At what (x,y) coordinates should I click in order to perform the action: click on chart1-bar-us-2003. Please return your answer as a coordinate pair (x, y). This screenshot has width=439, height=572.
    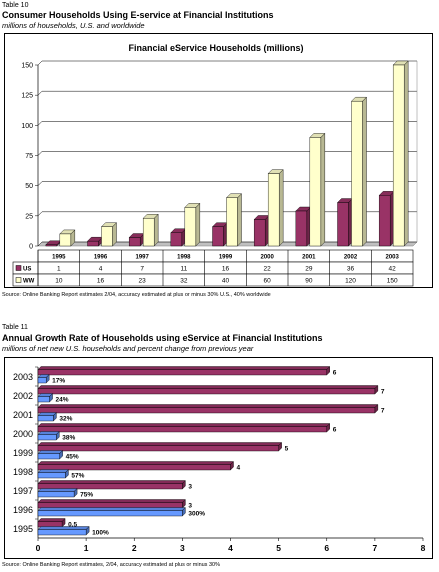
    Looking at the image, I should click on (384, 221).